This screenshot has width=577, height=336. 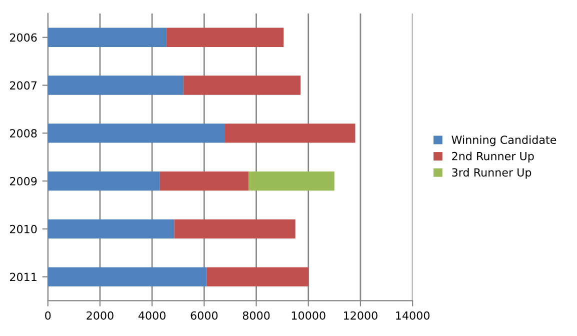 What do you see at coordinates (361, 315) in the screenshot?
I see `x-tick-label: 12000` at bounding box center [361, 315].